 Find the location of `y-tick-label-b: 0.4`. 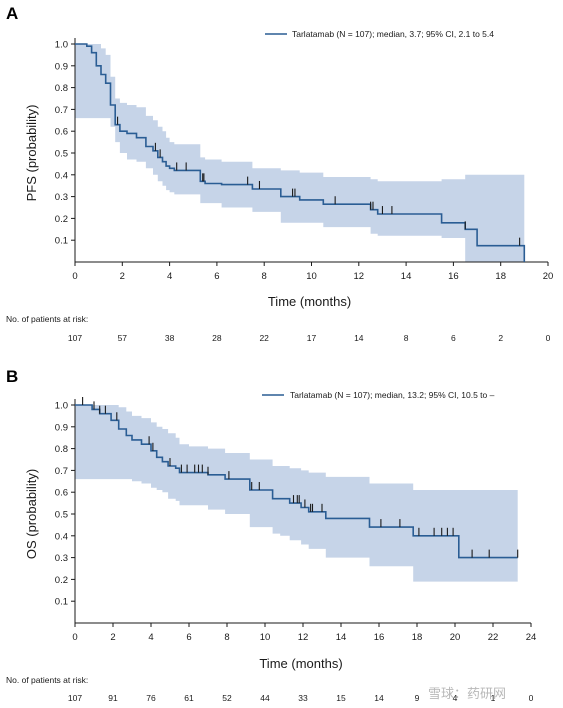

y-tick-label-b: 0.4 is located at coordinates (61, 536).